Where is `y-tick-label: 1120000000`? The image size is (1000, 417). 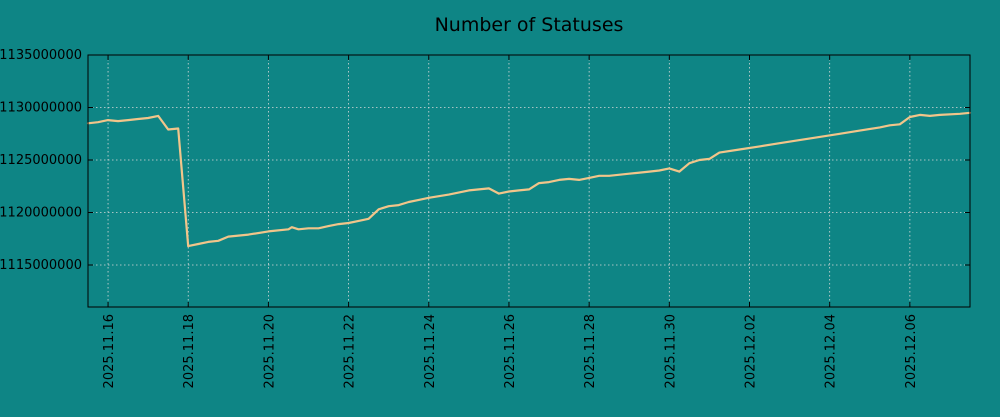
y-tick-label: 1120000000 is located at coordinates (41, 213).